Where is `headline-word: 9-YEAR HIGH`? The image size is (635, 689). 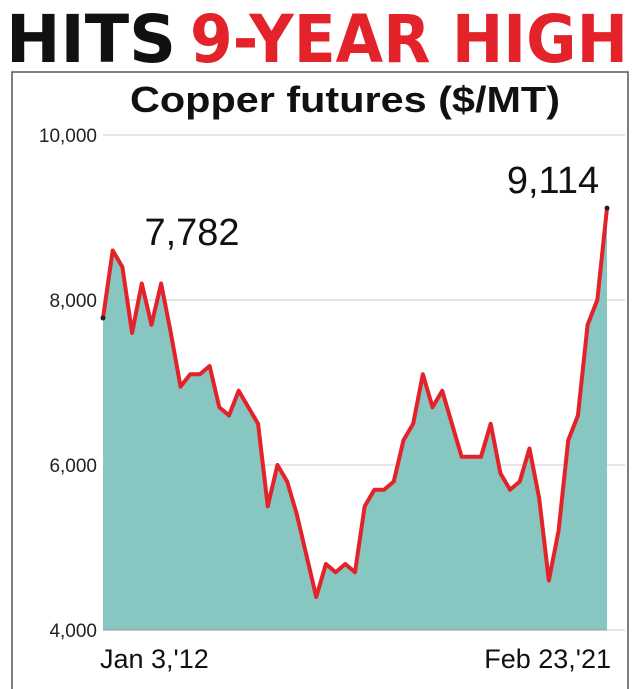 headline-word: 9-YEAR HIGH is located at coordinates (409, 39).